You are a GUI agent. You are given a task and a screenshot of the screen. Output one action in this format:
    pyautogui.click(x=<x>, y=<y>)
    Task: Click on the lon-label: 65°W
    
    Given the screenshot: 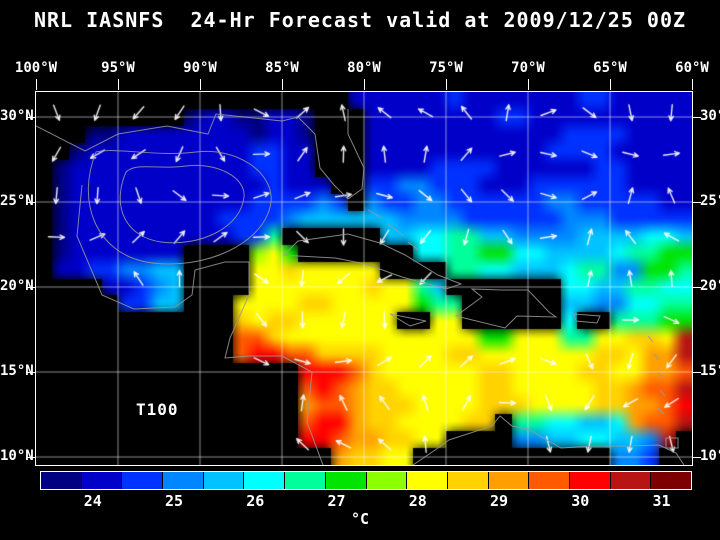 What is the action you would take?
    pyautogui.click(x=610, y=68)
    